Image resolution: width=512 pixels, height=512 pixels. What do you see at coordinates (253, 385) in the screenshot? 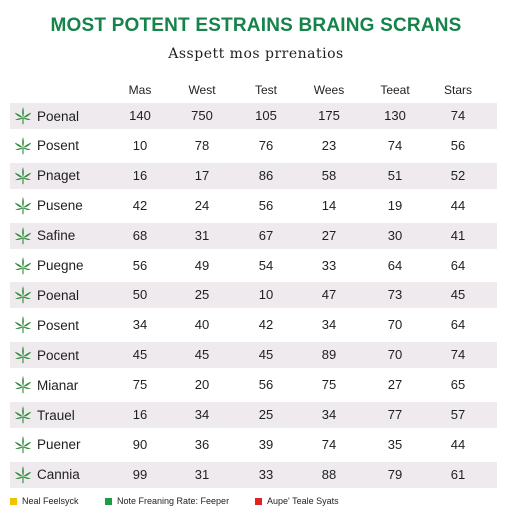
I see `table-row: Mianar 75 20 56 75 27 65` at bounding box center [253, 385].